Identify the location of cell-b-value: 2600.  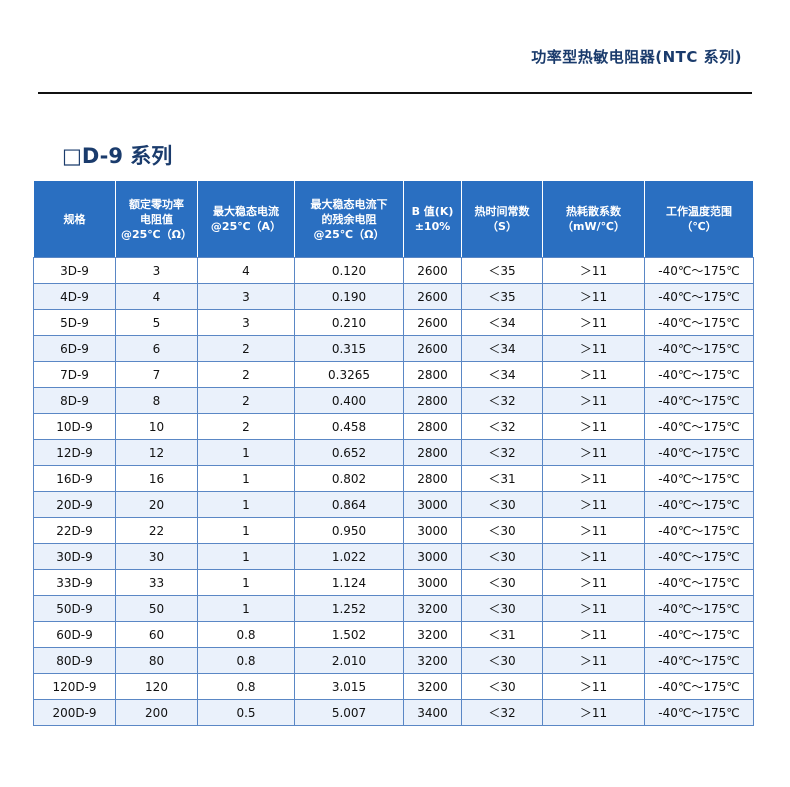
(432, 270).